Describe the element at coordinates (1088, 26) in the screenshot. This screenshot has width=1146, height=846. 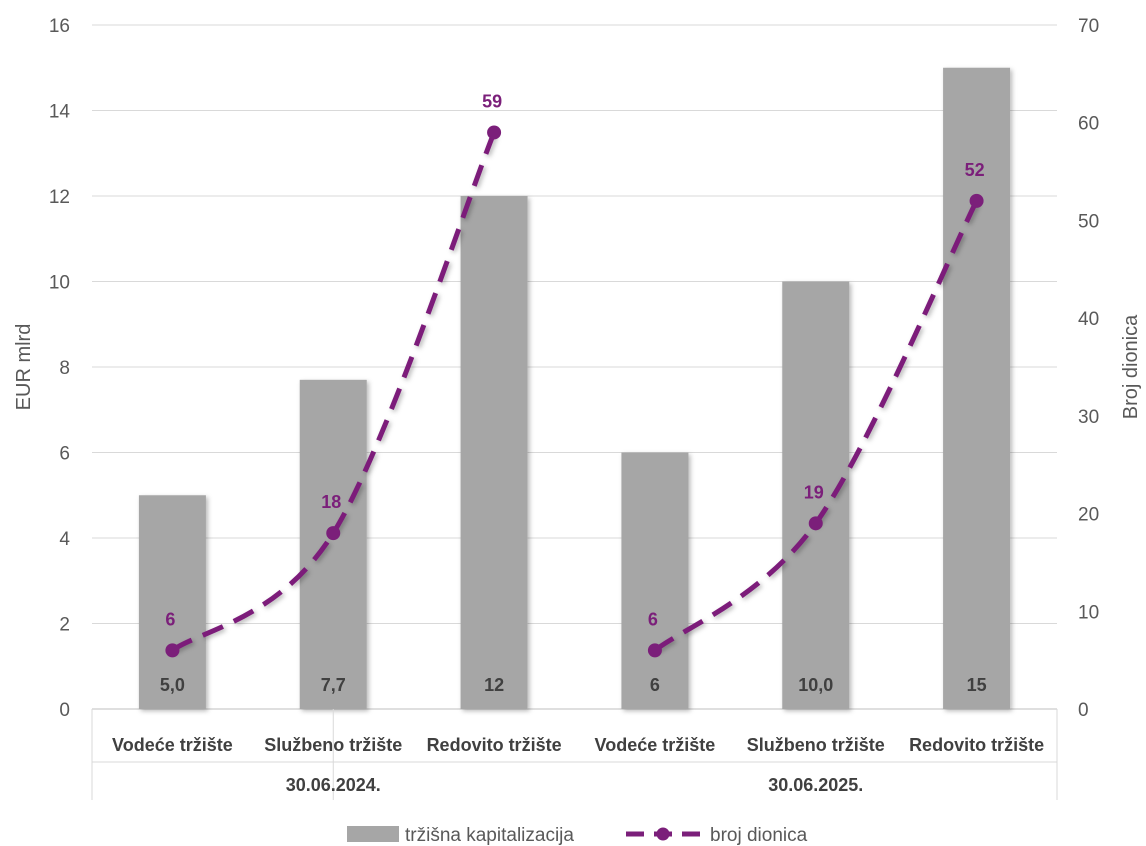
I see `y2-tick-label: 70` at that location.